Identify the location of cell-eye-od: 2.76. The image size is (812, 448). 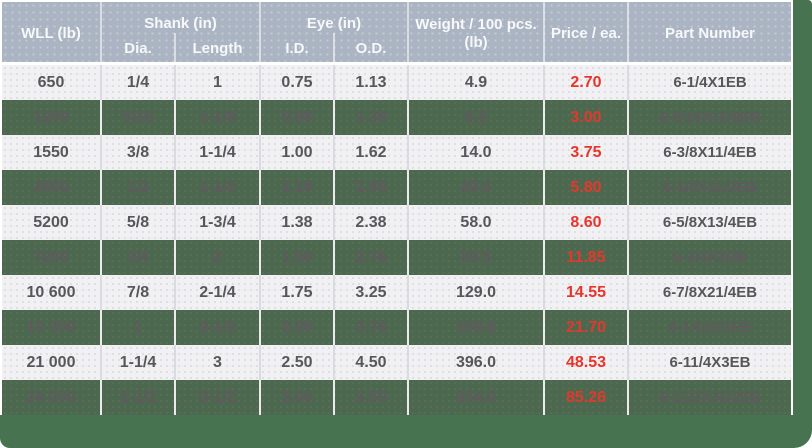
(370, 257).